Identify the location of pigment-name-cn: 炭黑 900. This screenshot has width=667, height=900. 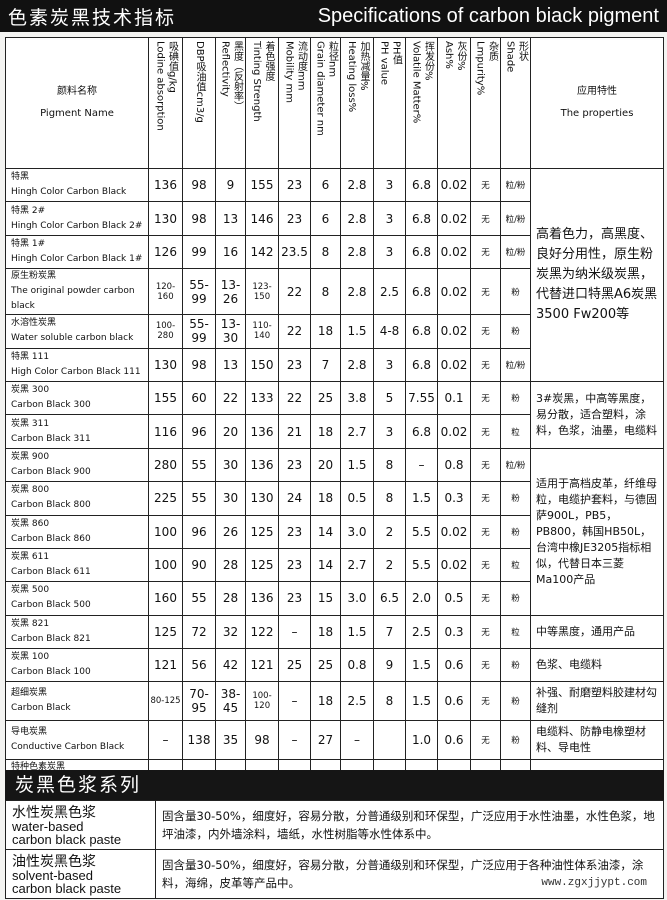
(30, 456).